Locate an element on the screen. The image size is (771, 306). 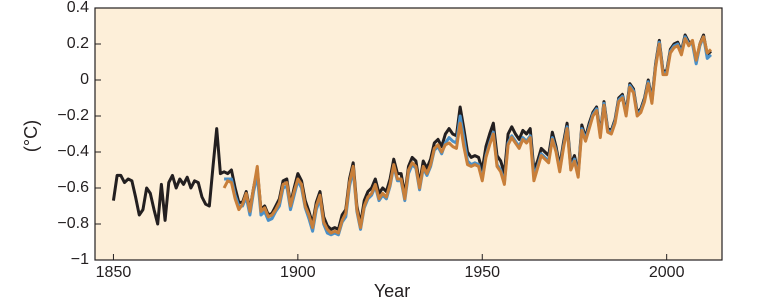
y-tick-label: 0 is located at coordinates (84, 79).